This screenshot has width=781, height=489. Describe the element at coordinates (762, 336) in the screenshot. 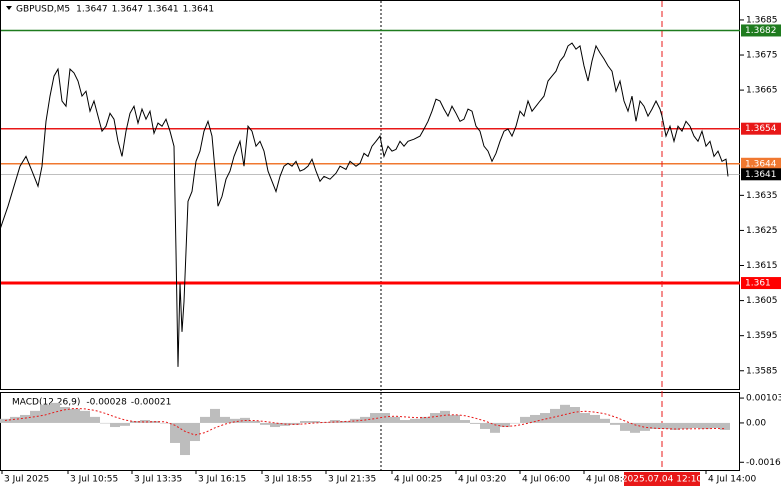

I see `y-tick-label: 1.3595` at that location.